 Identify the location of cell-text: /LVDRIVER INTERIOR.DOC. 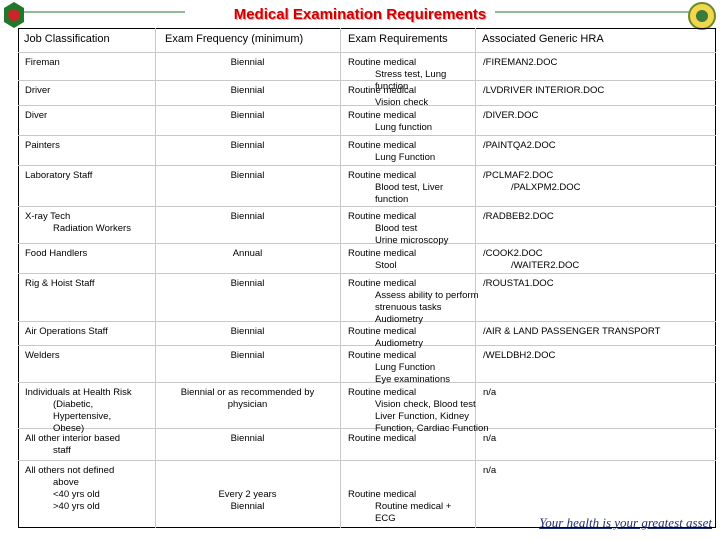
(544, 90).